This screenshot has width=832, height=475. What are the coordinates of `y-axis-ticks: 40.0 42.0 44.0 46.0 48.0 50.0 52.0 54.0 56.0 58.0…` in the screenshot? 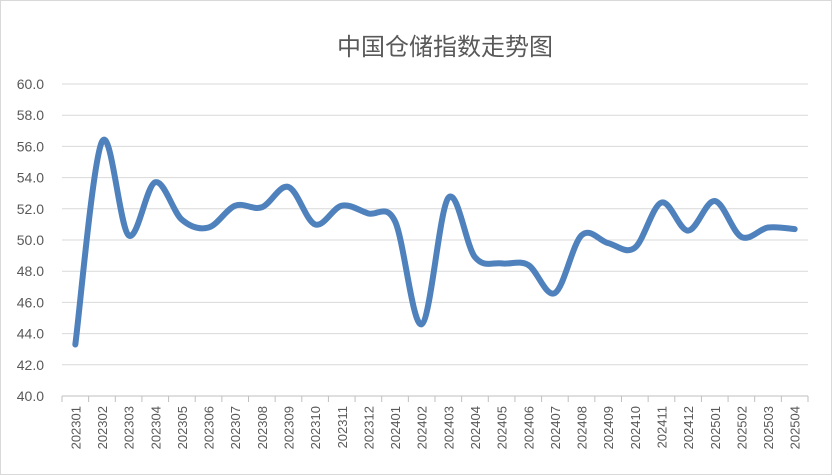 It's located at (30, 240).